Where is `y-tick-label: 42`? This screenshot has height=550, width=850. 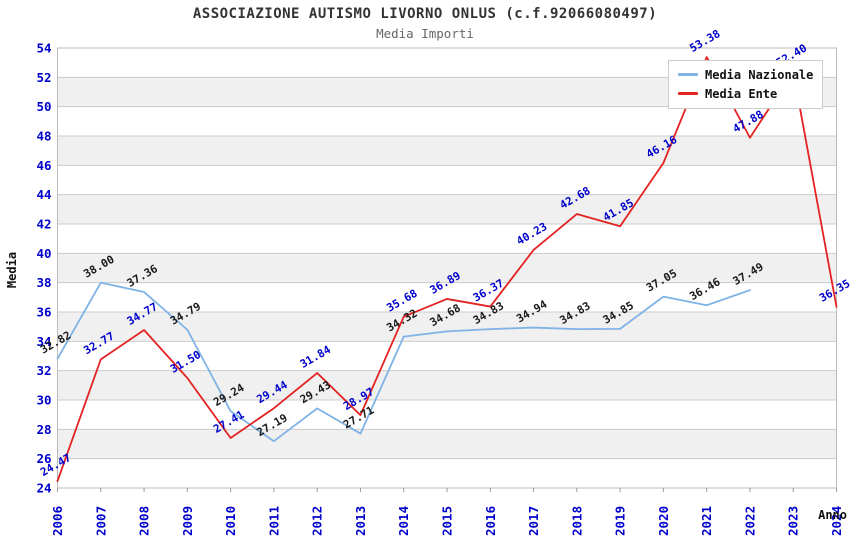
y-tick-label: 42 is located at coordinates (43, 224).